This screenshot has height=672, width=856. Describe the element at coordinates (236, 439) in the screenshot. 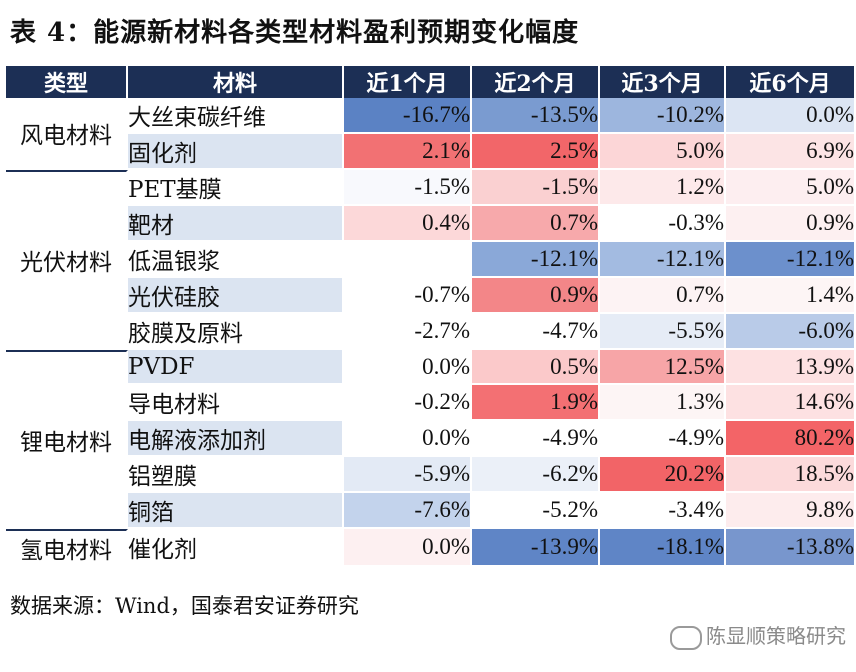

I see `material-cell: 电解液添加剂` at that location.